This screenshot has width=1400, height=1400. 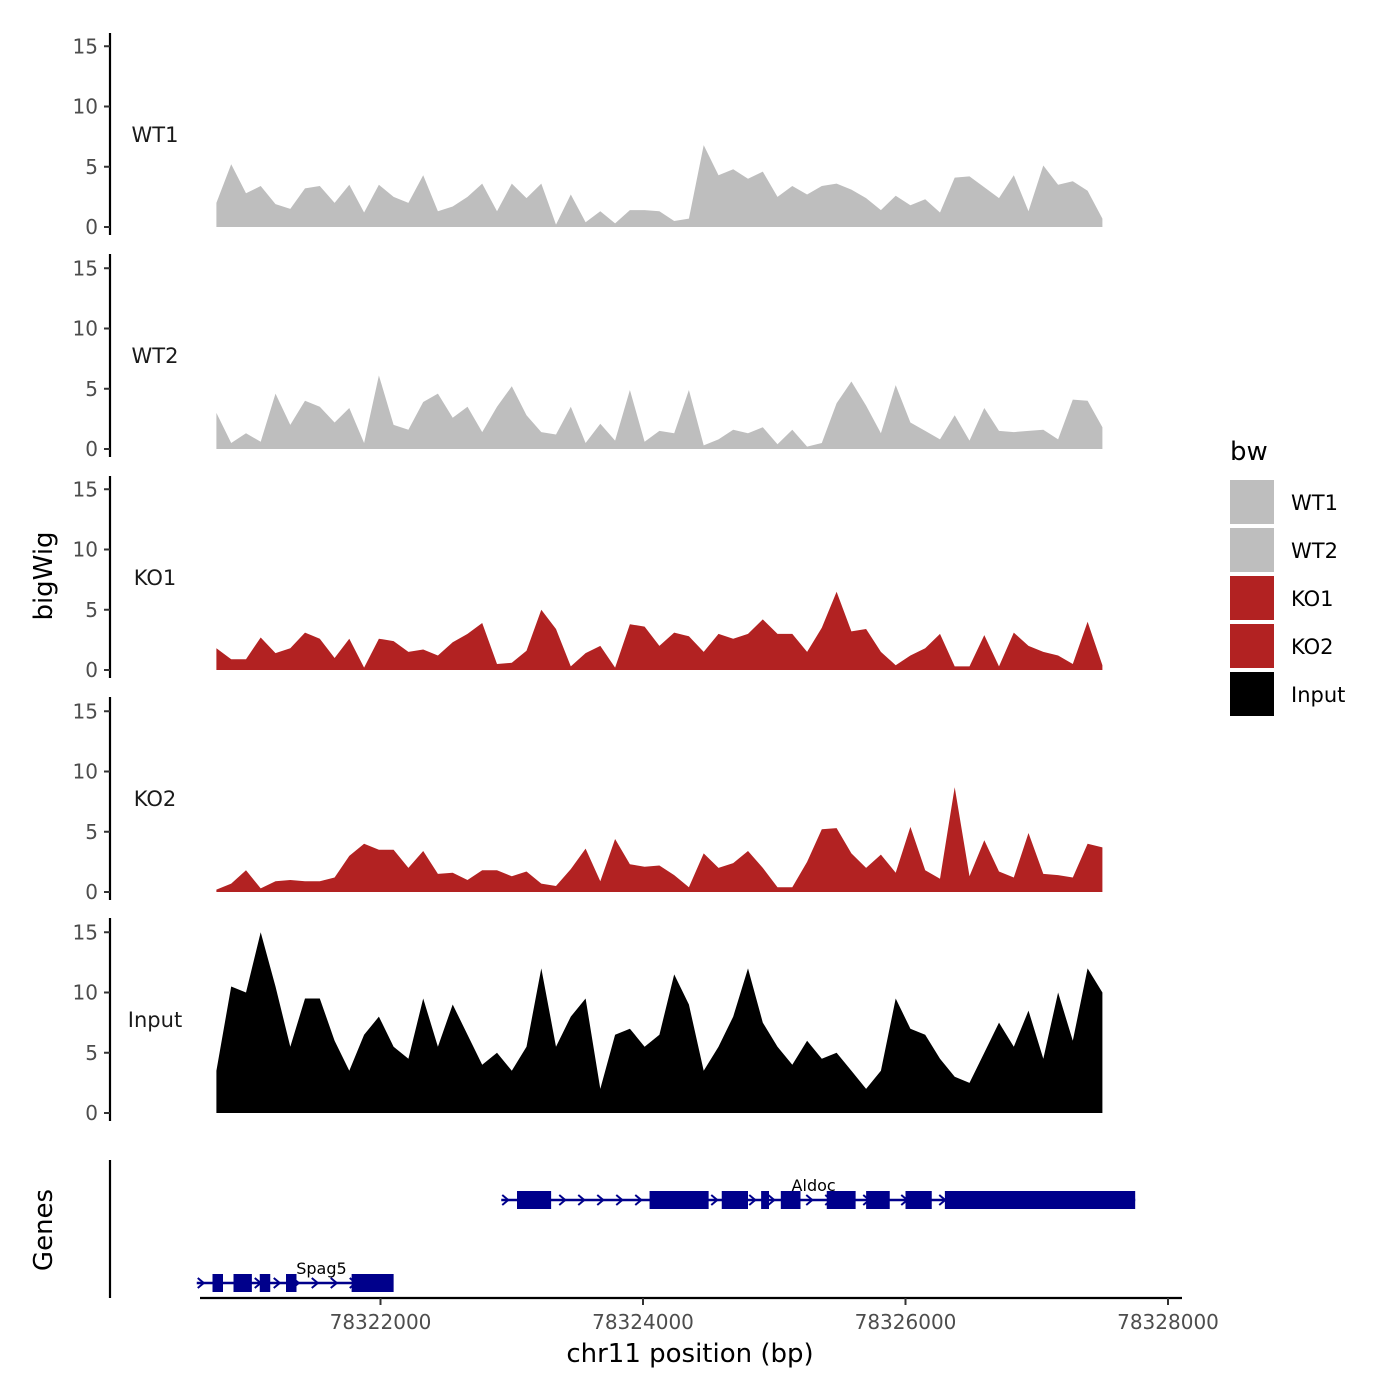 I want to click on legend-label: Input, so click(x=1318, y=695).